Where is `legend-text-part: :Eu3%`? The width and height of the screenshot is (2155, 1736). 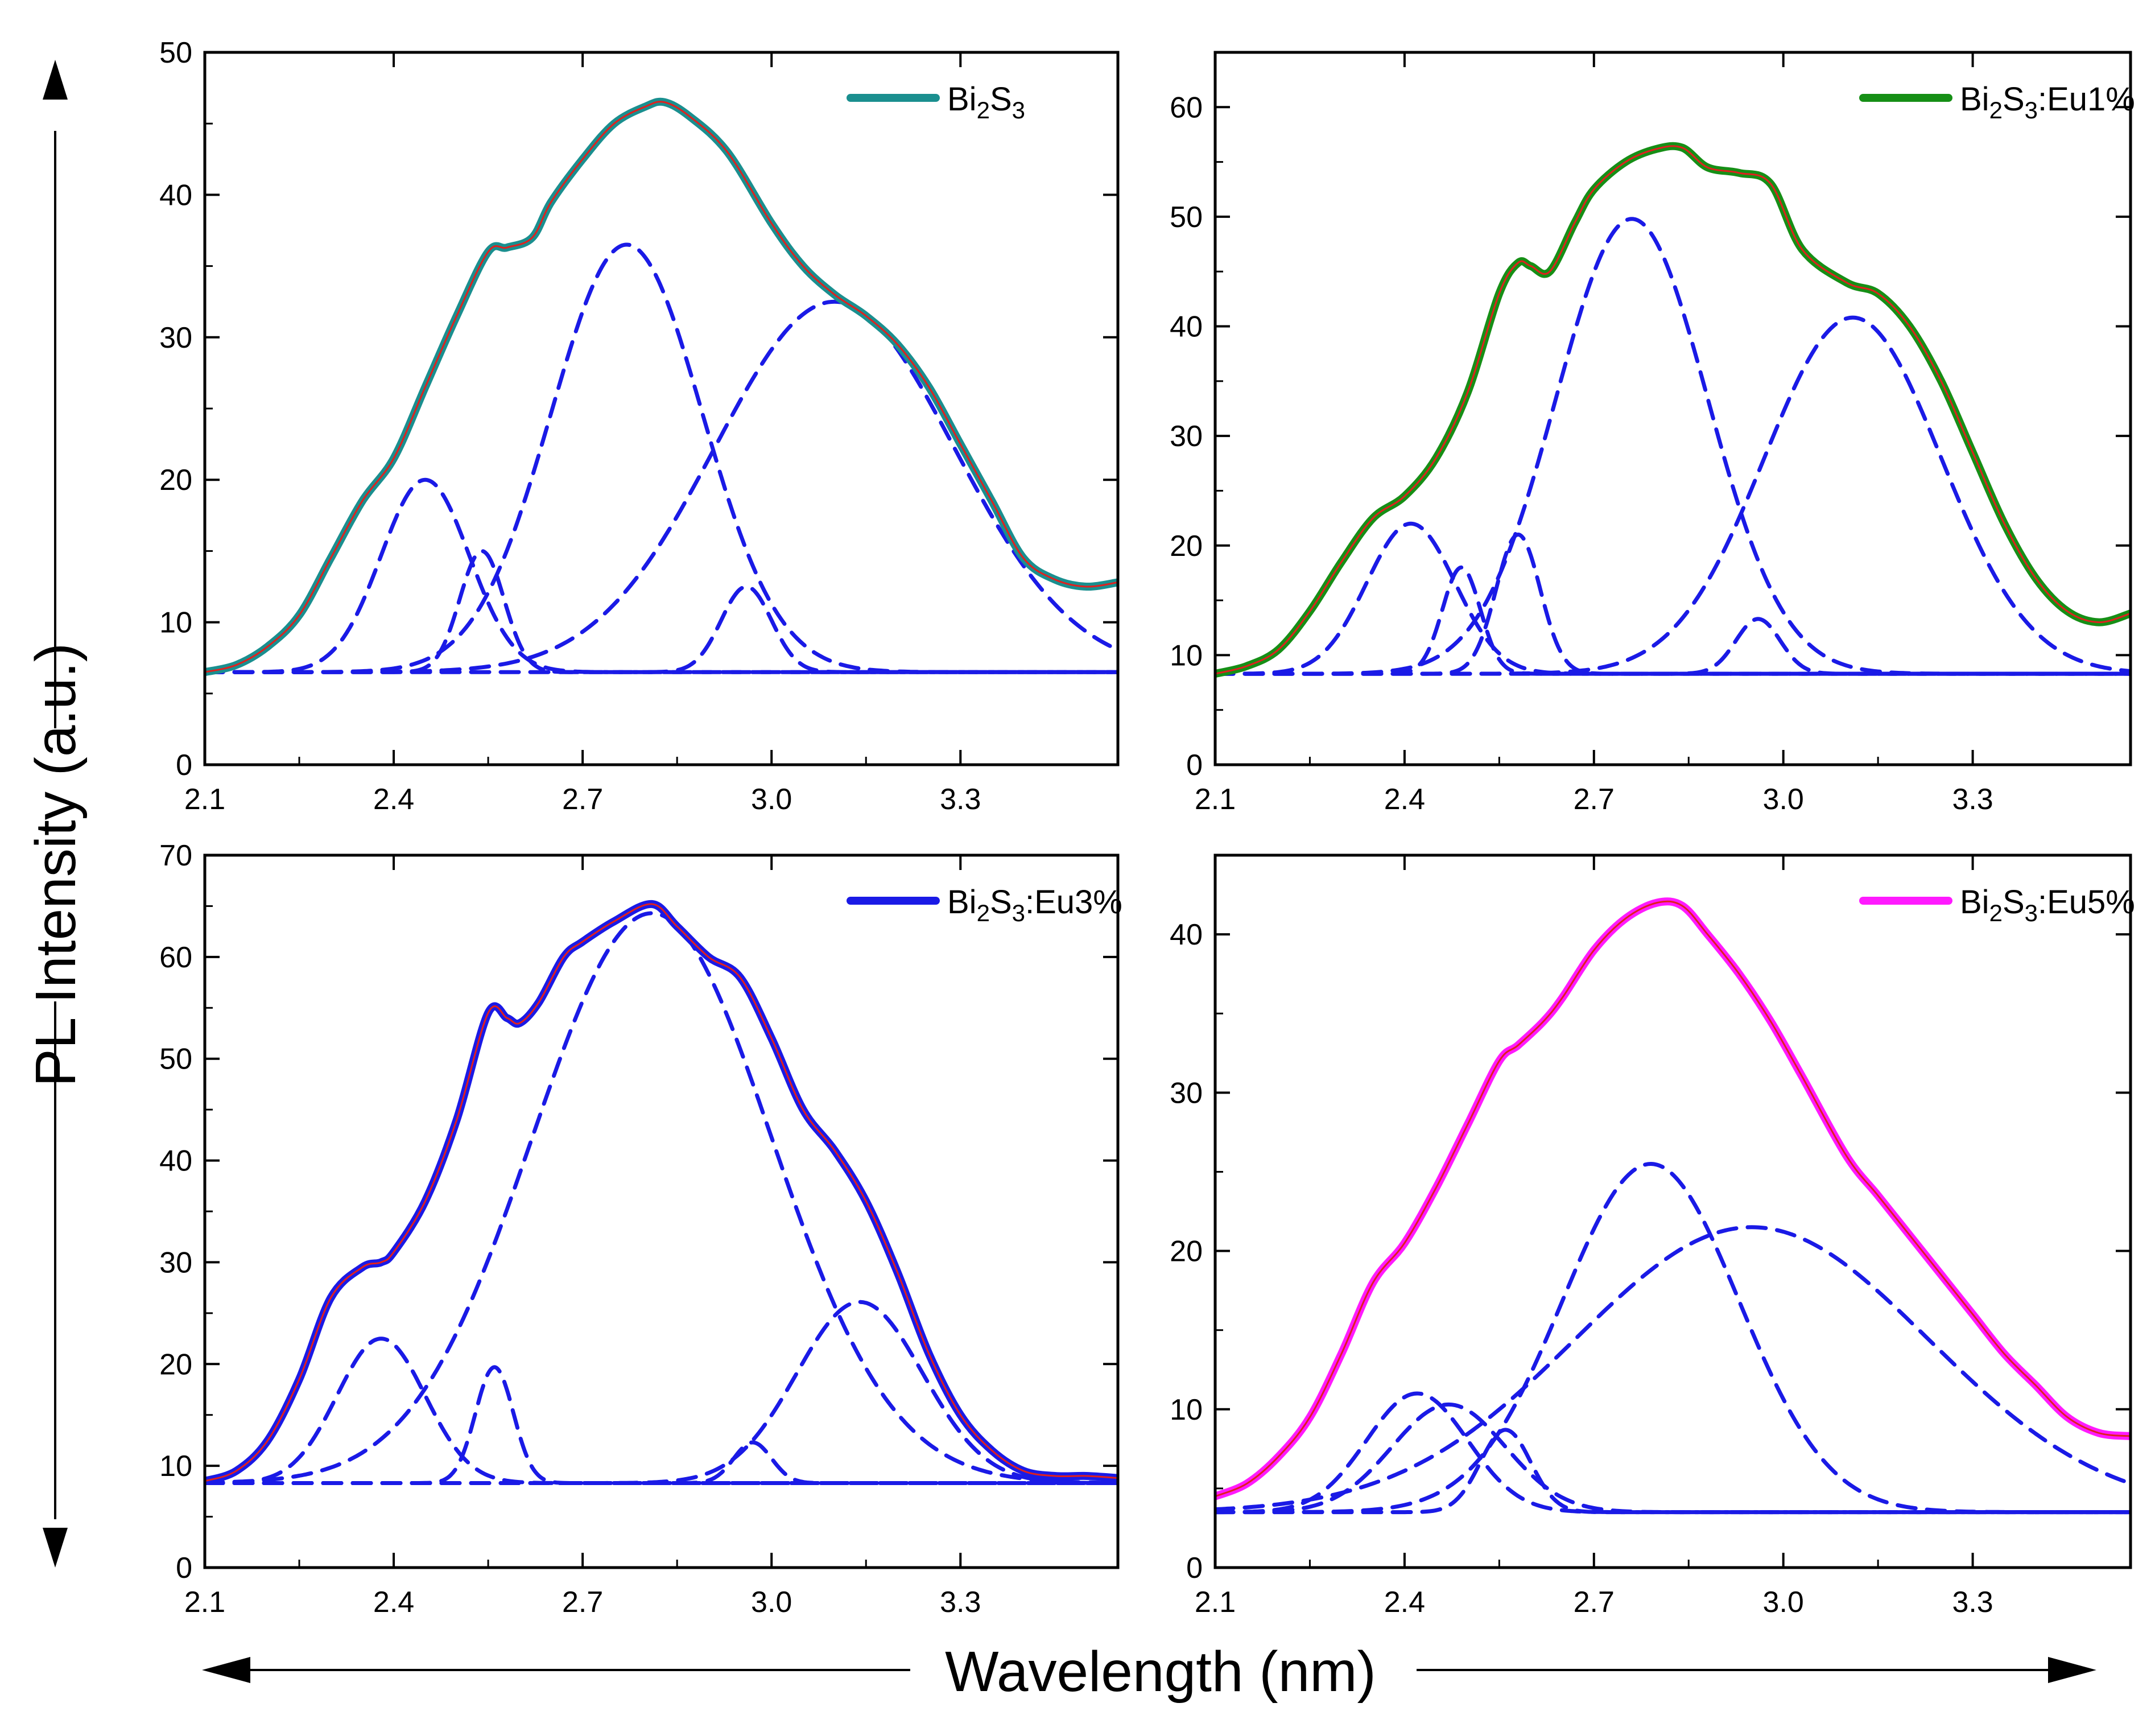
legend-text-part: :Eu3% is located at coordinates (1073, 902).